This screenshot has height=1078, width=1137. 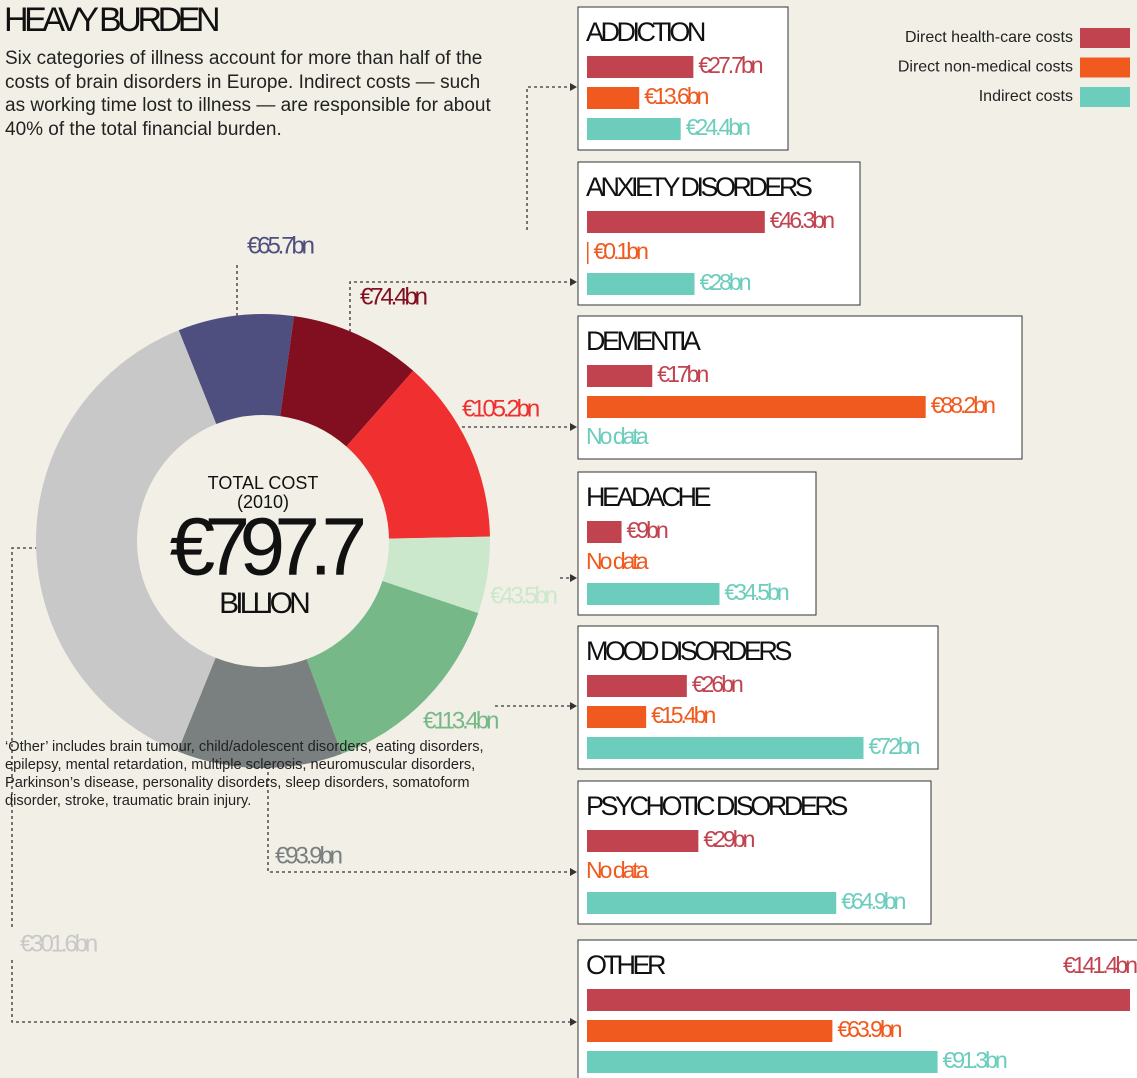 What do you see at coordinates (719, 233) in the screenshot?
I see `panel: ANXIETY DISORDERS €46.3bn €0.1bn €28bn` at bounding box center [719, 233].